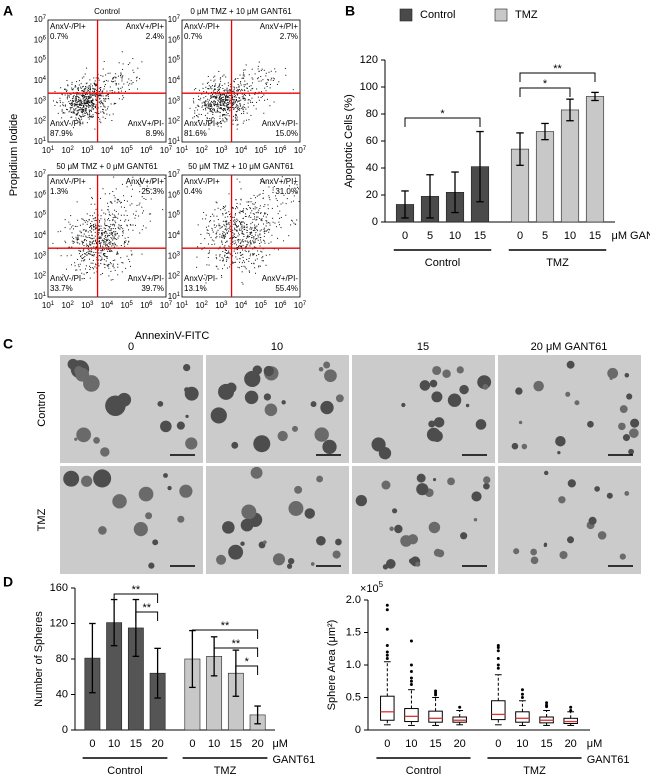  What do you see at coordinates (241, 236) in the screenshot?
I see `plot-frame` at bounding box center [241, 236].